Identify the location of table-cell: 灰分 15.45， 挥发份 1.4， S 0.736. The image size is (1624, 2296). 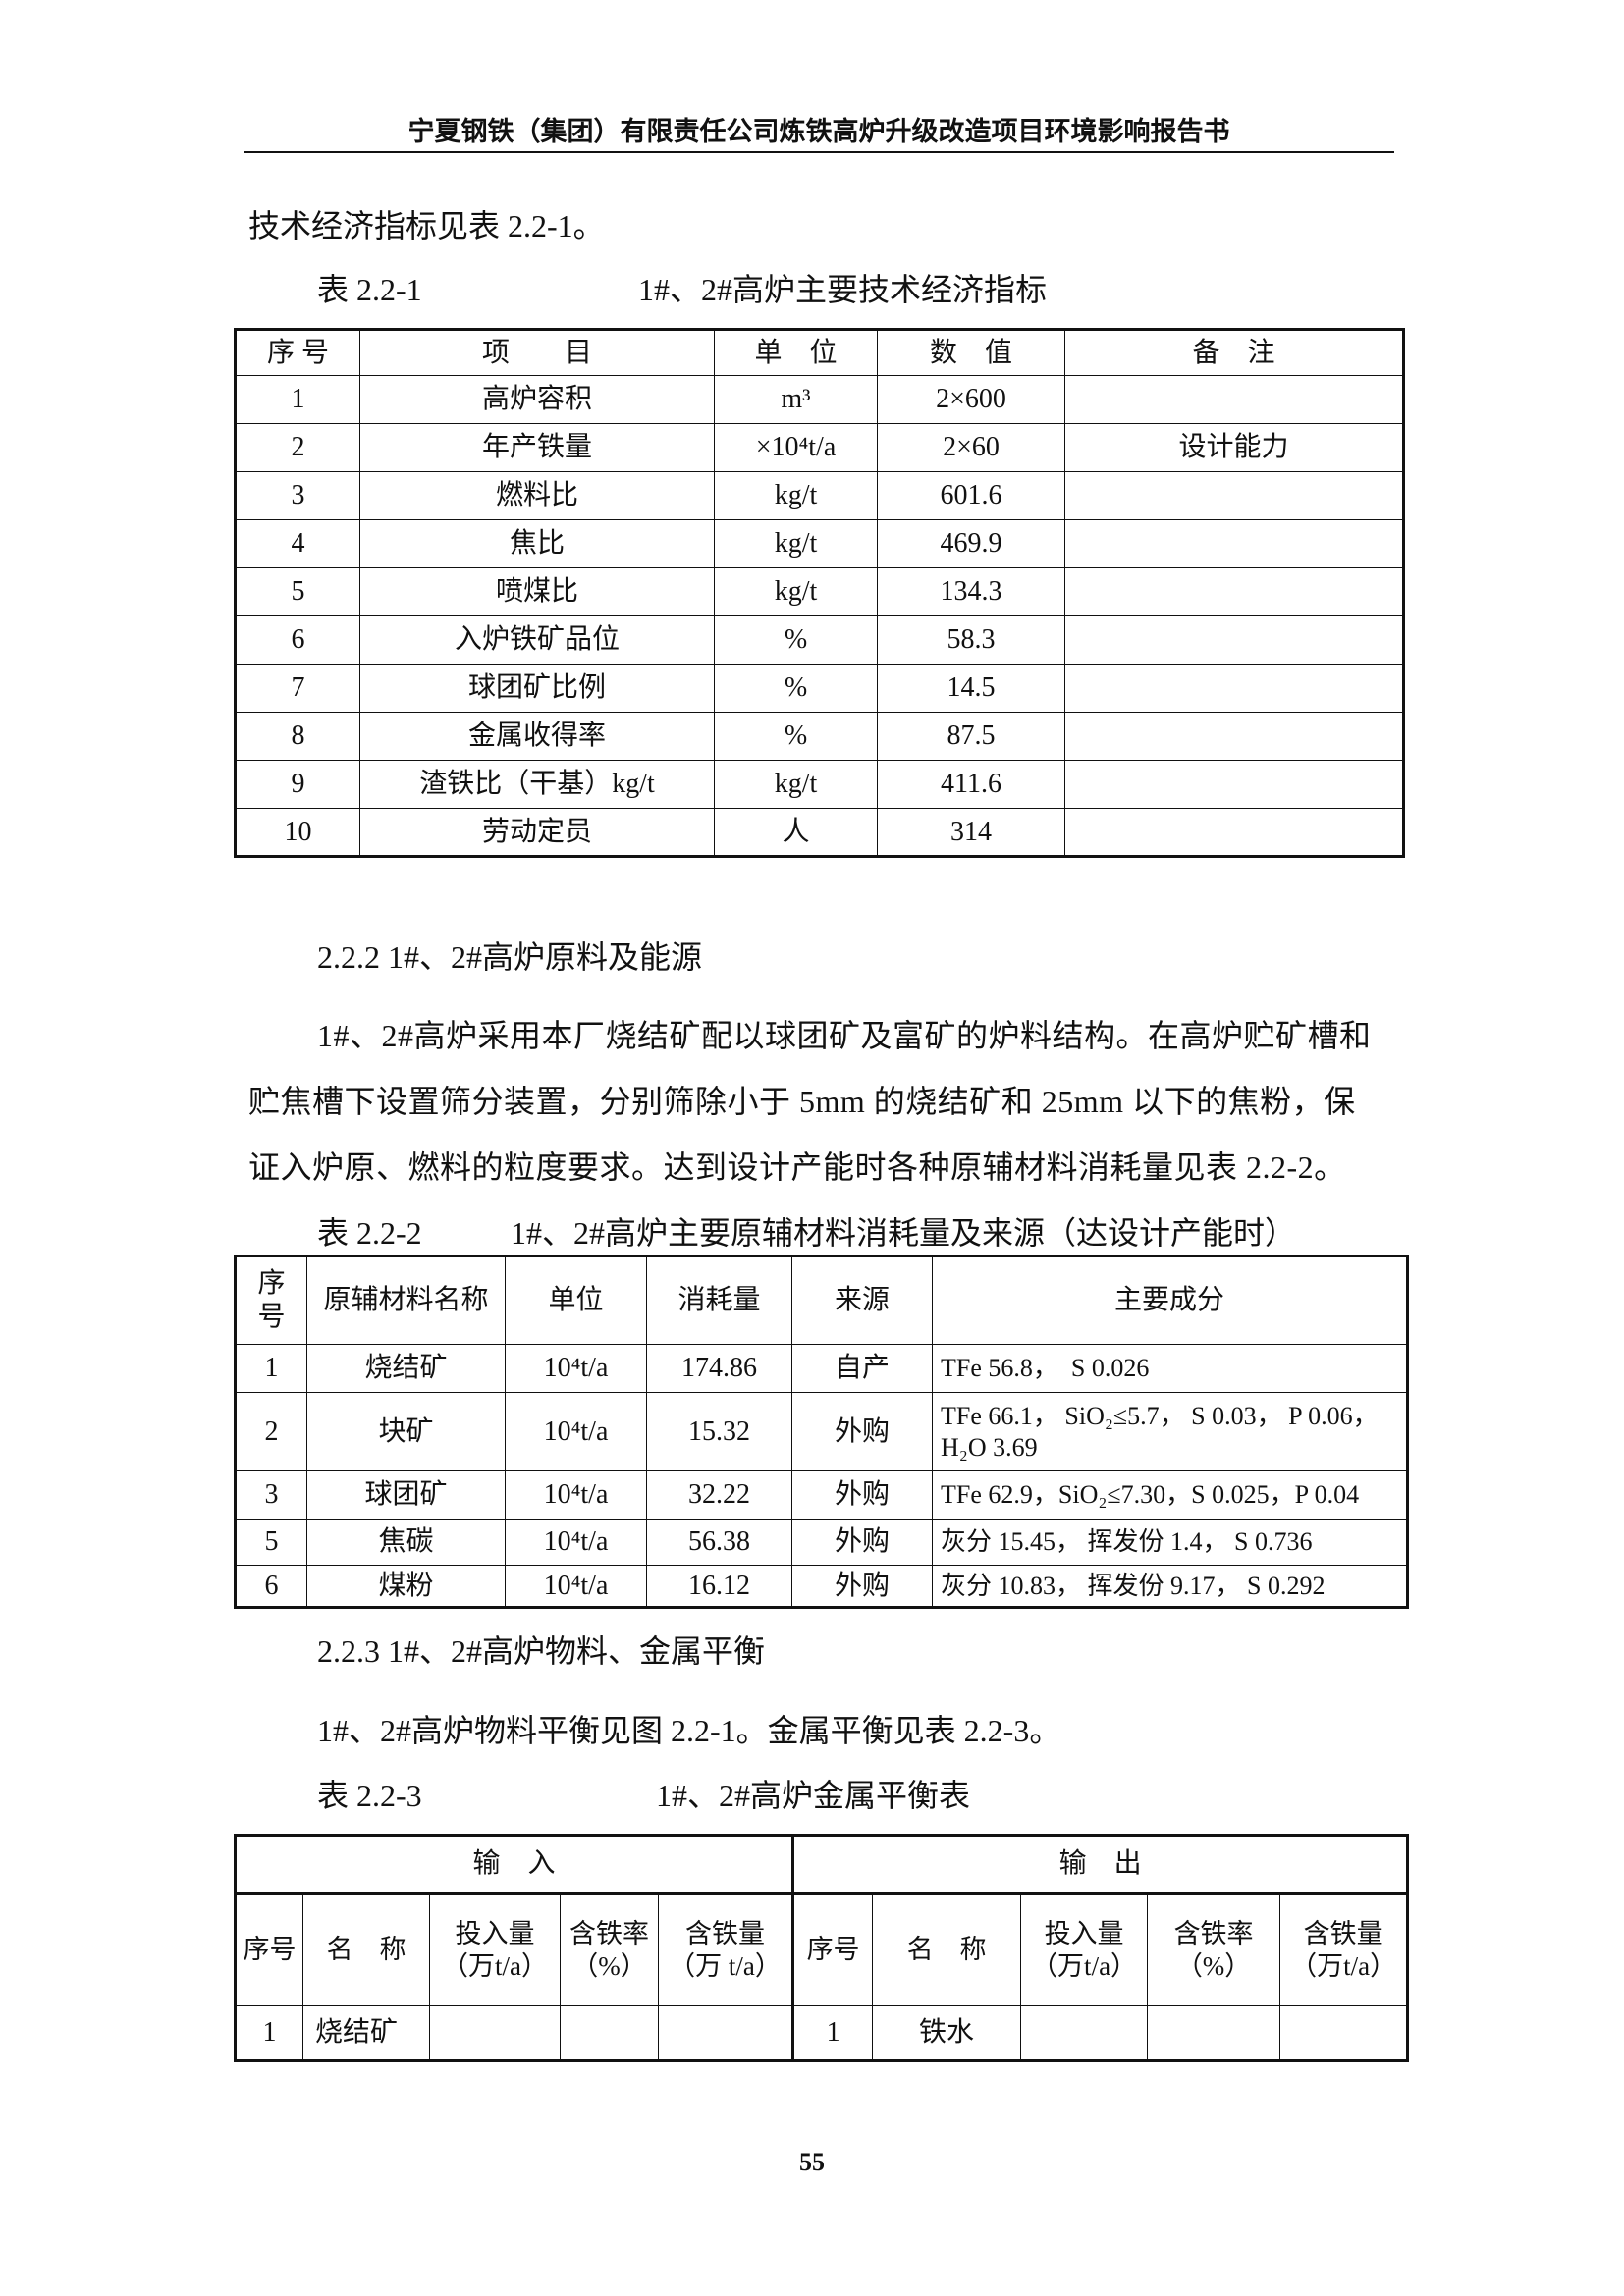
(1170, 1543).